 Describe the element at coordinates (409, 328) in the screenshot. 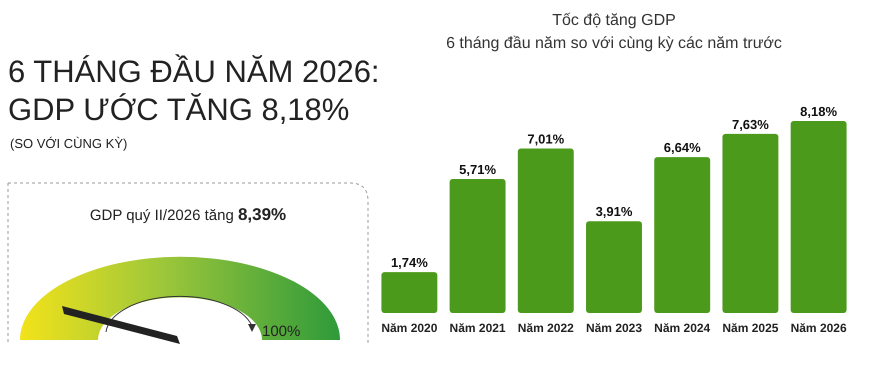

I see `x-tick-label: Năm 2020` at that location.